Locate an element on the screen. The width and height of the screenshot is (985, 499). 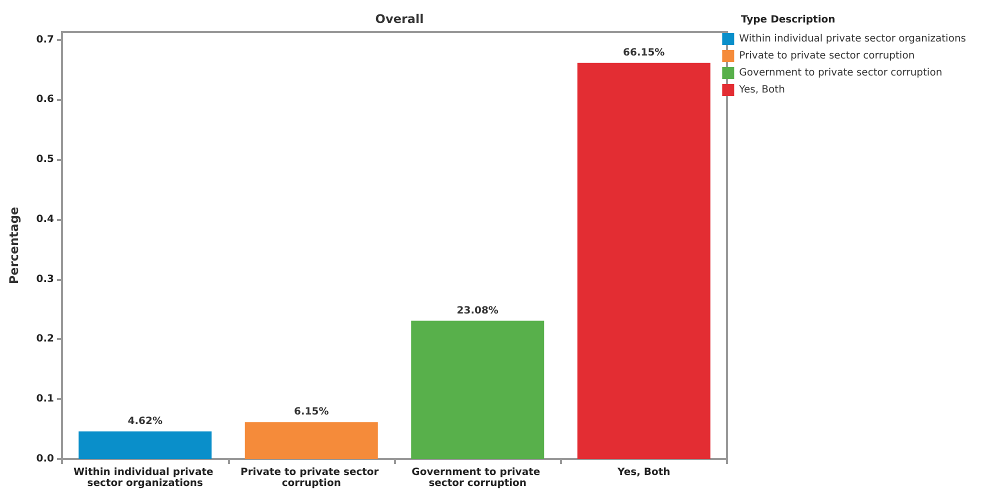
y-tick-label: 0.5 is located at coordinates (45, 160).